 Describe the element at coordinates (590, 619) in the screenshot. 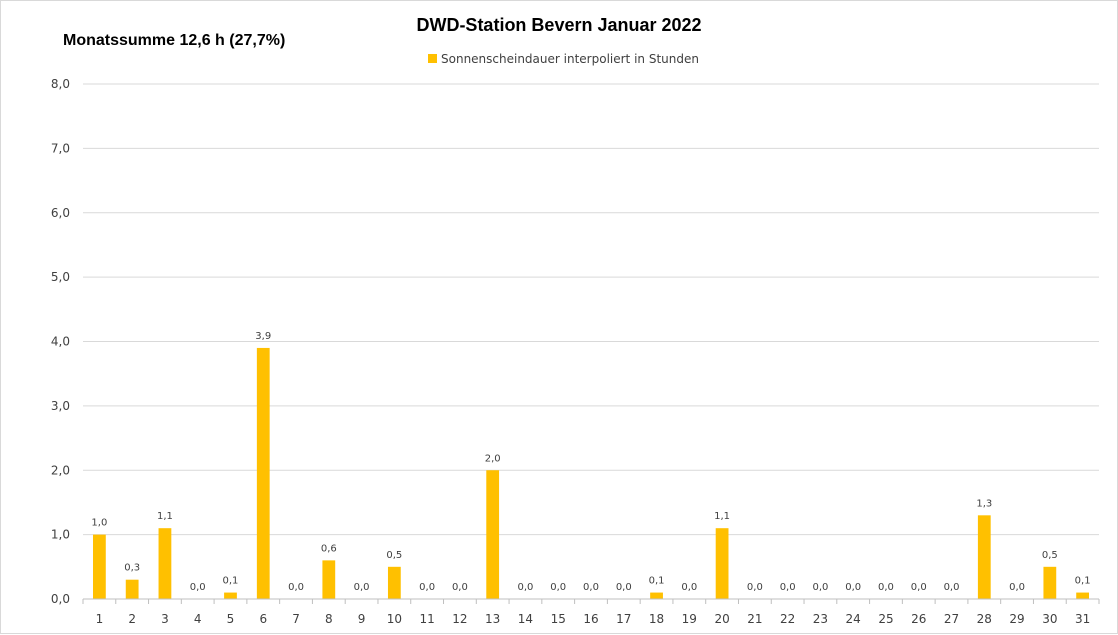

I see `x-tick-label: 16` at that location.